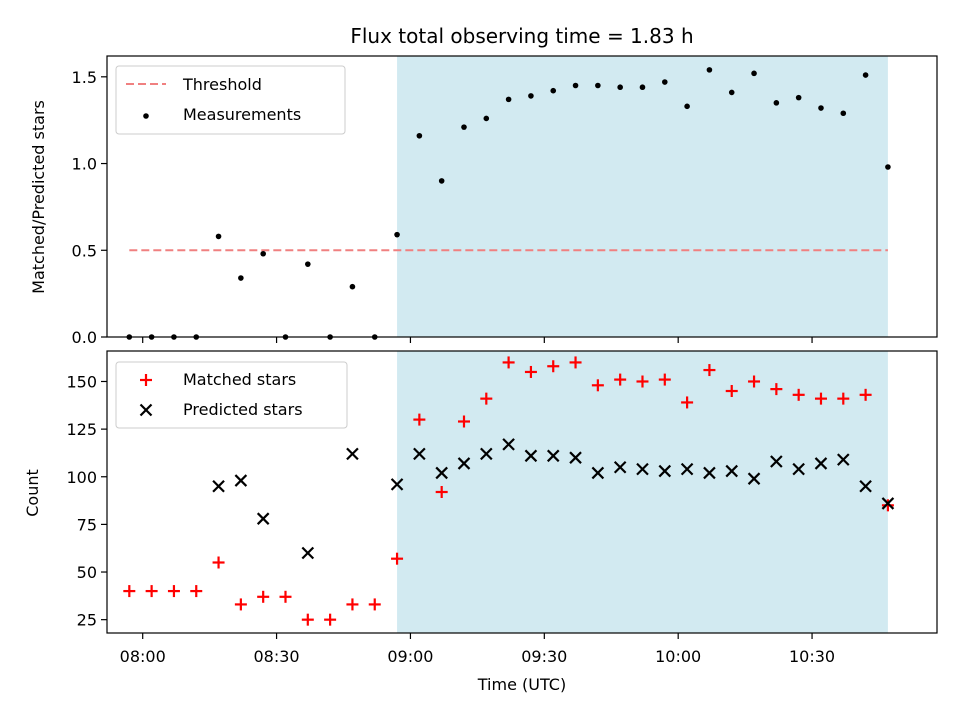  What do you see at coordinates (81, 429) in the screenshot?
I see `y-tick-label: 125` at bounding box center [81, 429].